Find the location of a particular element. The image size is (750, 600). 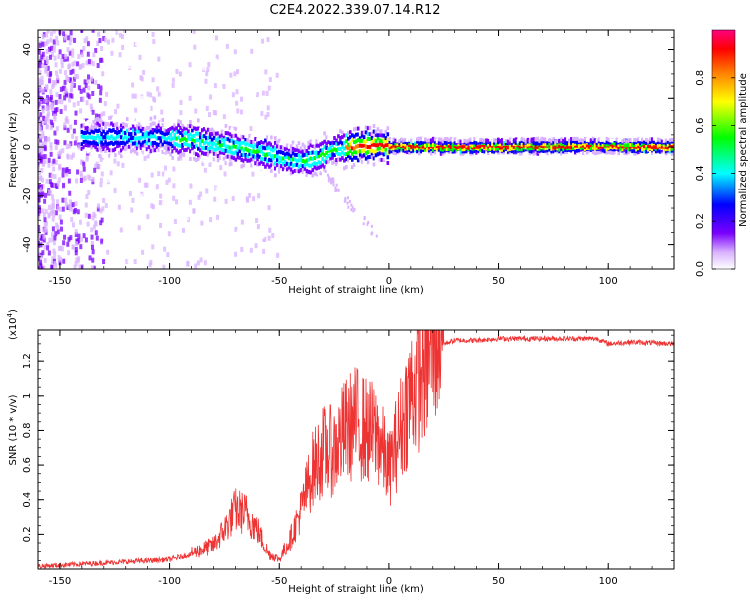

spectrogram-y-label: Frequency (Hz) is located at coordinates (13, 150).